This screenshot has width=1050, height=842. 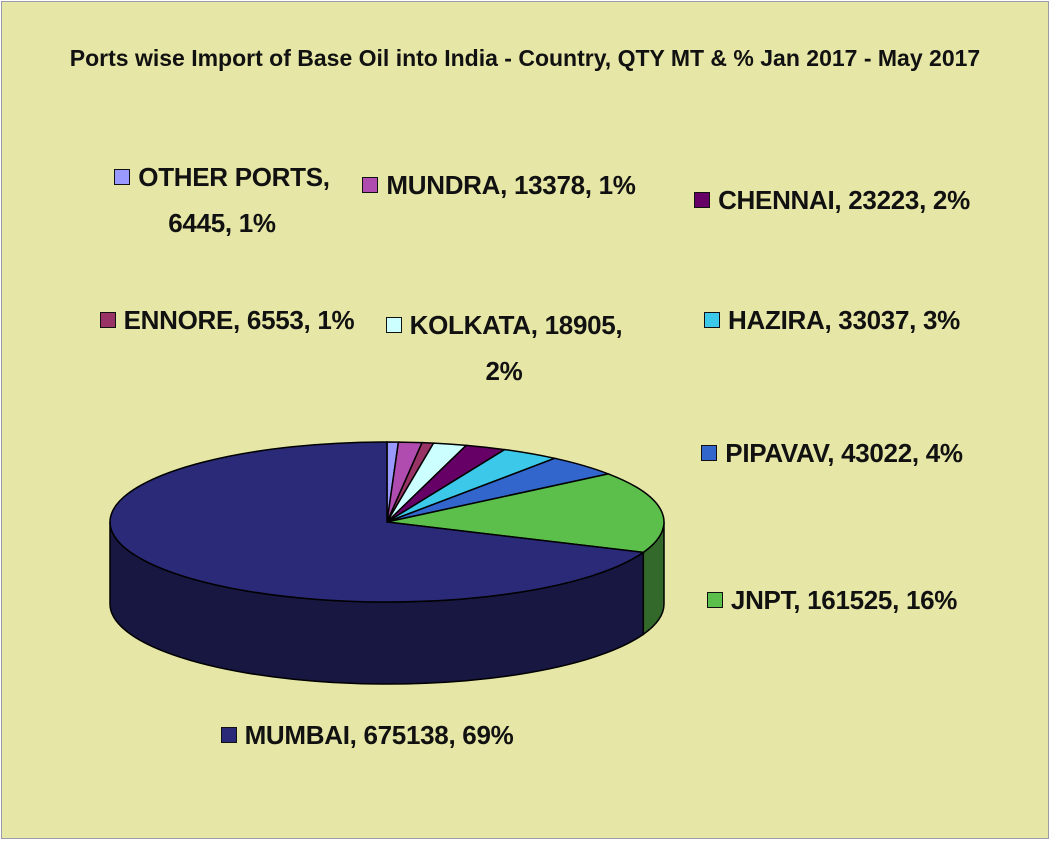 I want to click on data-label: CHENNAI, 23223, 2%, so click(x=832, y=200).